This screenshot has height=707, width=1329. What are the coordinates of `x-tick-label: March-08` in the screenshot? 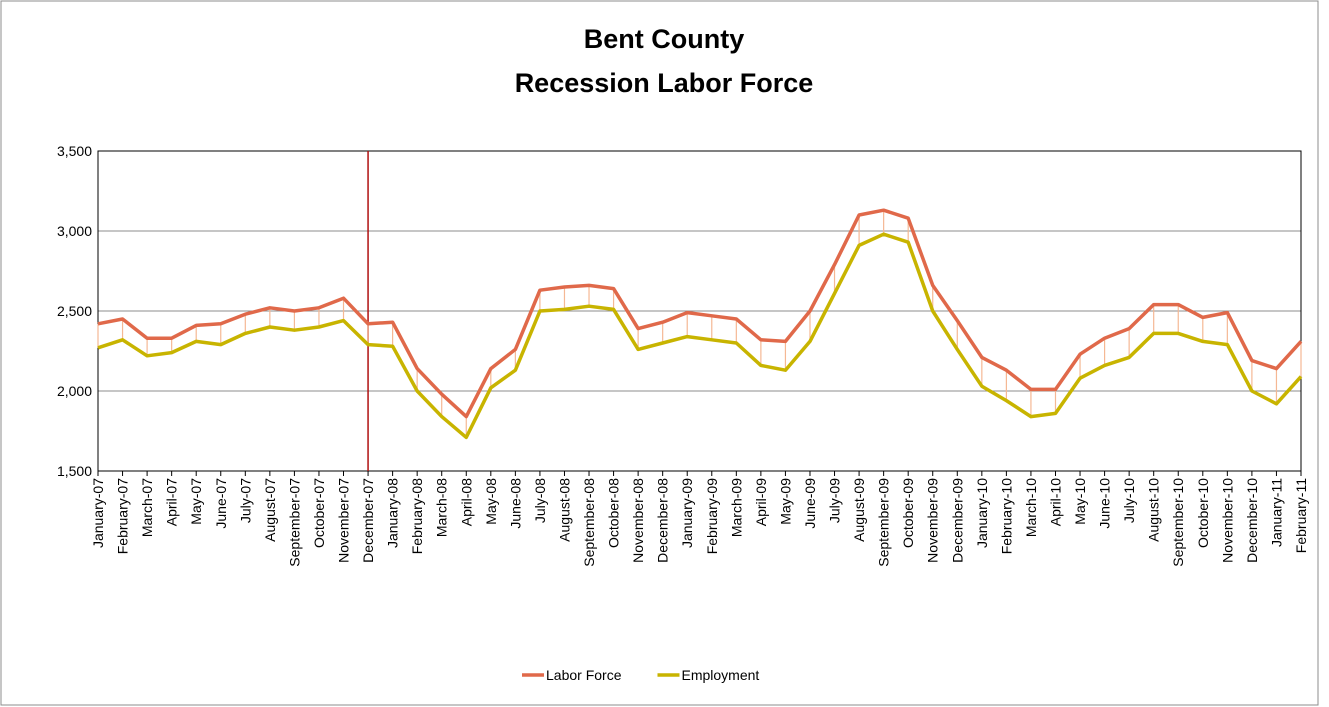 It's located at (442, 507).